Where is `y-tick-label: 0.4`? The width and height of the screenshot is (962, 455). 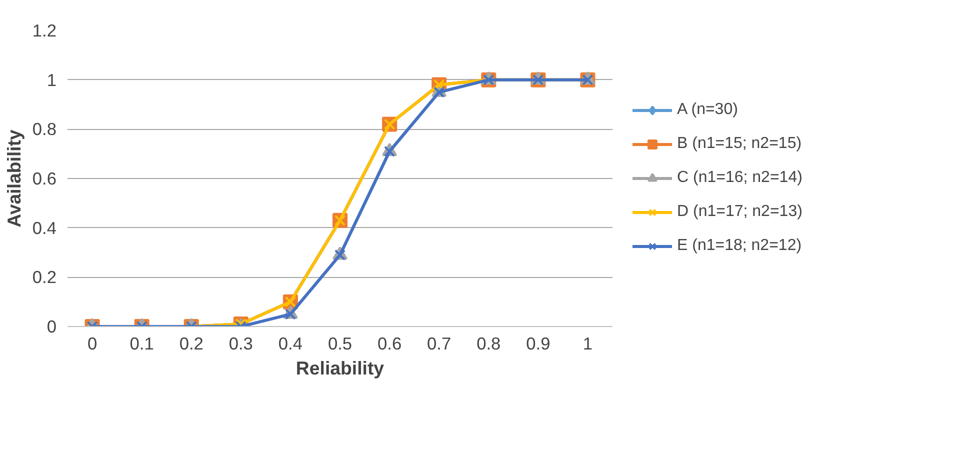 y-tick-label: 0.4 is located at coordinates (44, 228).